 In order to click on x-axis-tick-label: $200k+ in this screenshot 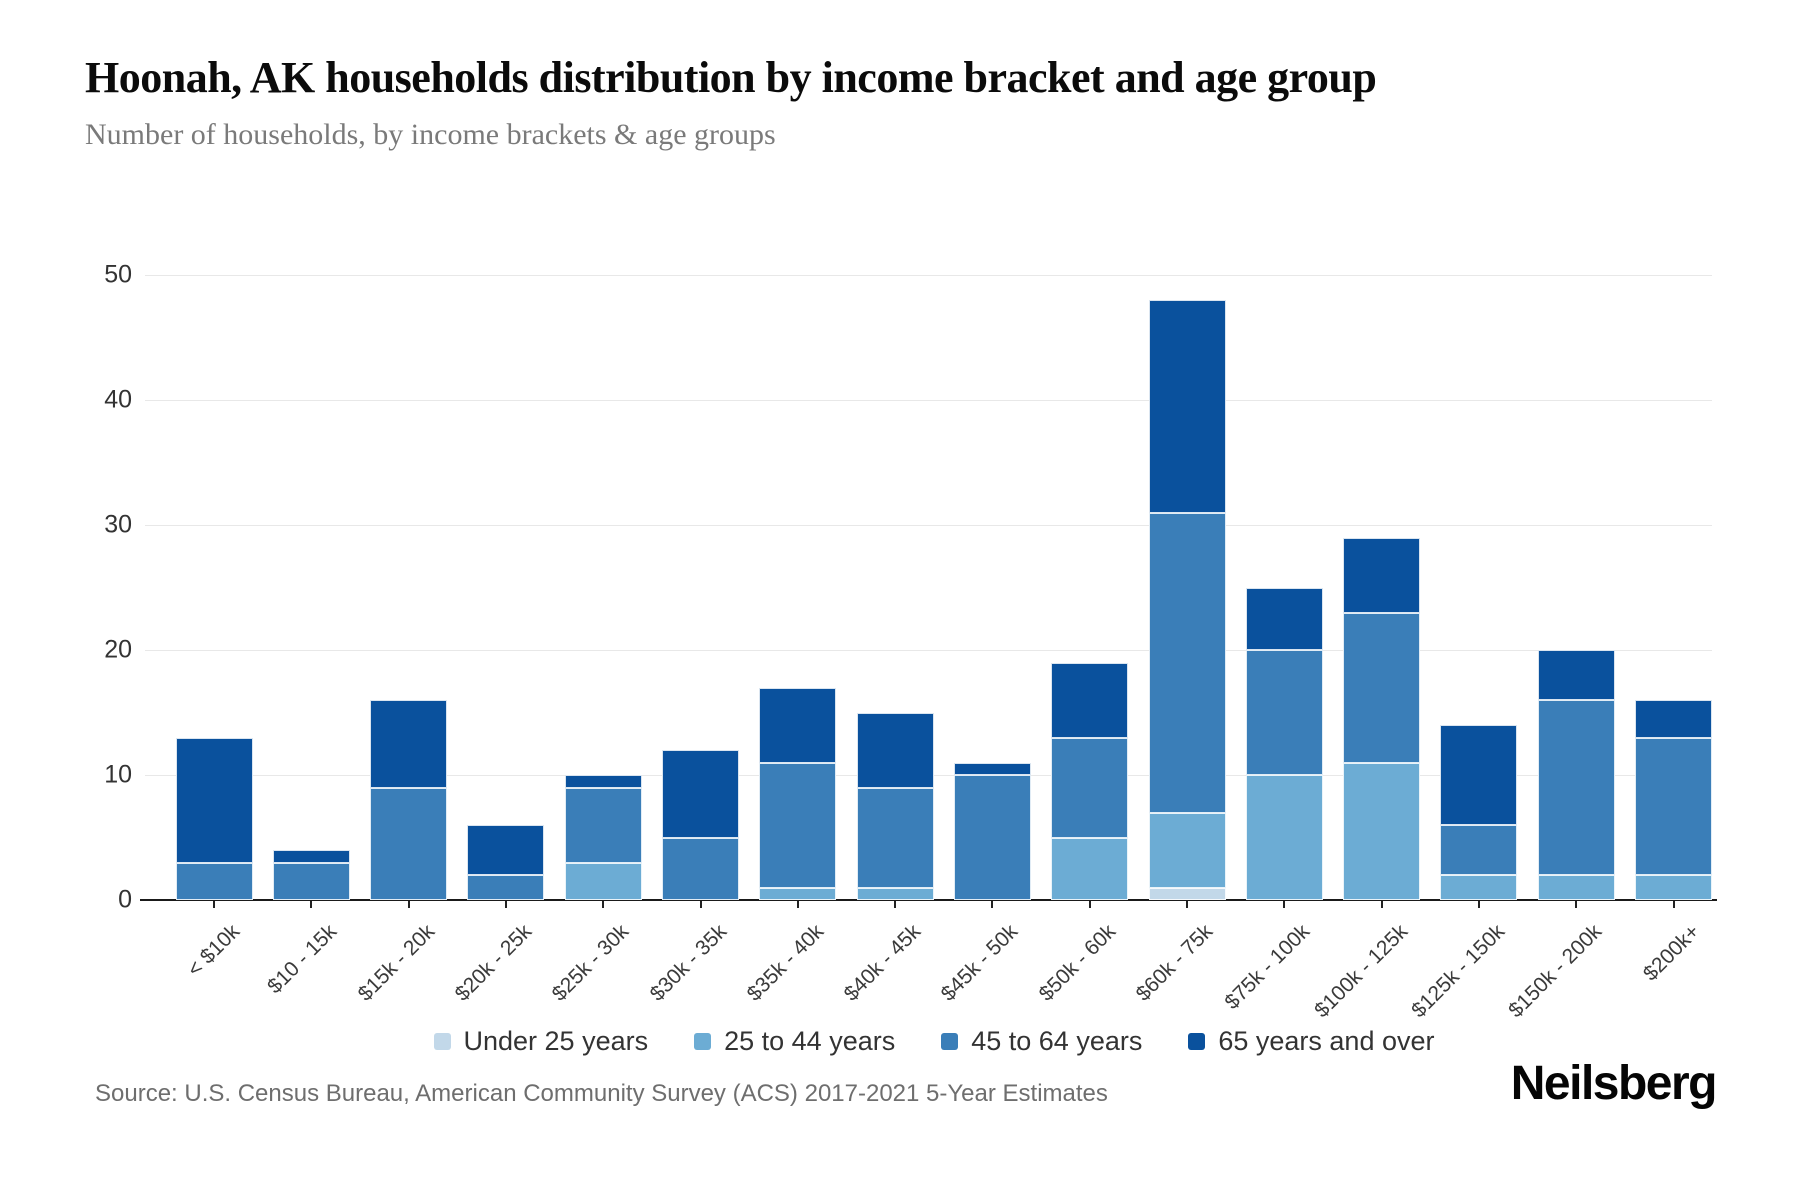, I will do `click(1671, 953)`.